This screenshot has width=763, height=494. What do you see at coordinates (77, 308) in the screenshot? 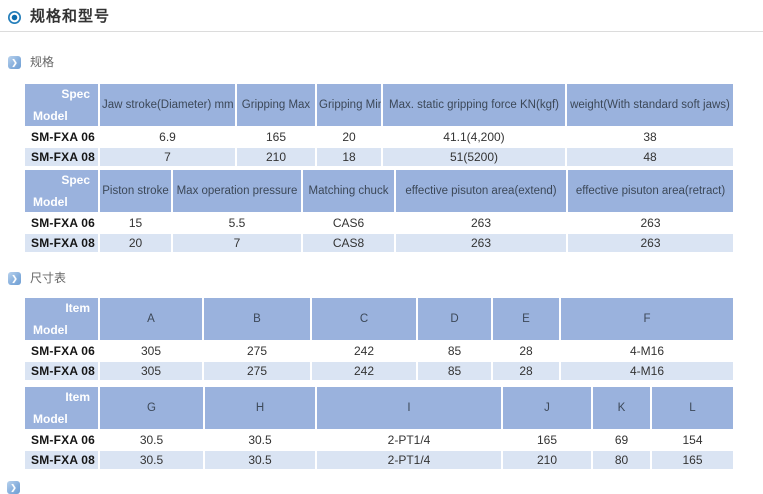
I see `corner-top-label: Item` at bounding box center [77, 308].